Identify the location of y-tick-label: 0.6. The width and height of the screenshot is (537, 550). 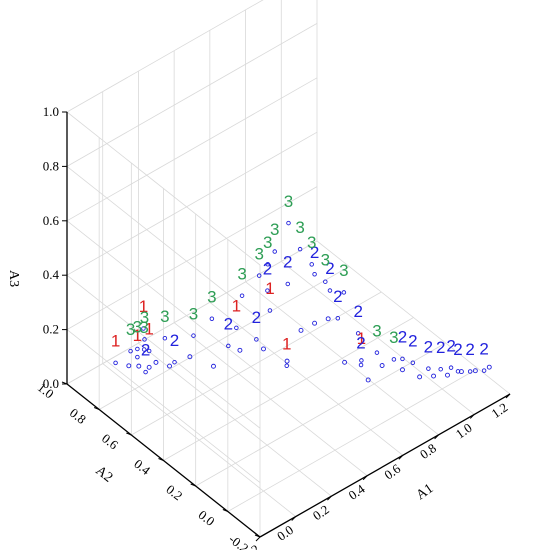
(110, 442).